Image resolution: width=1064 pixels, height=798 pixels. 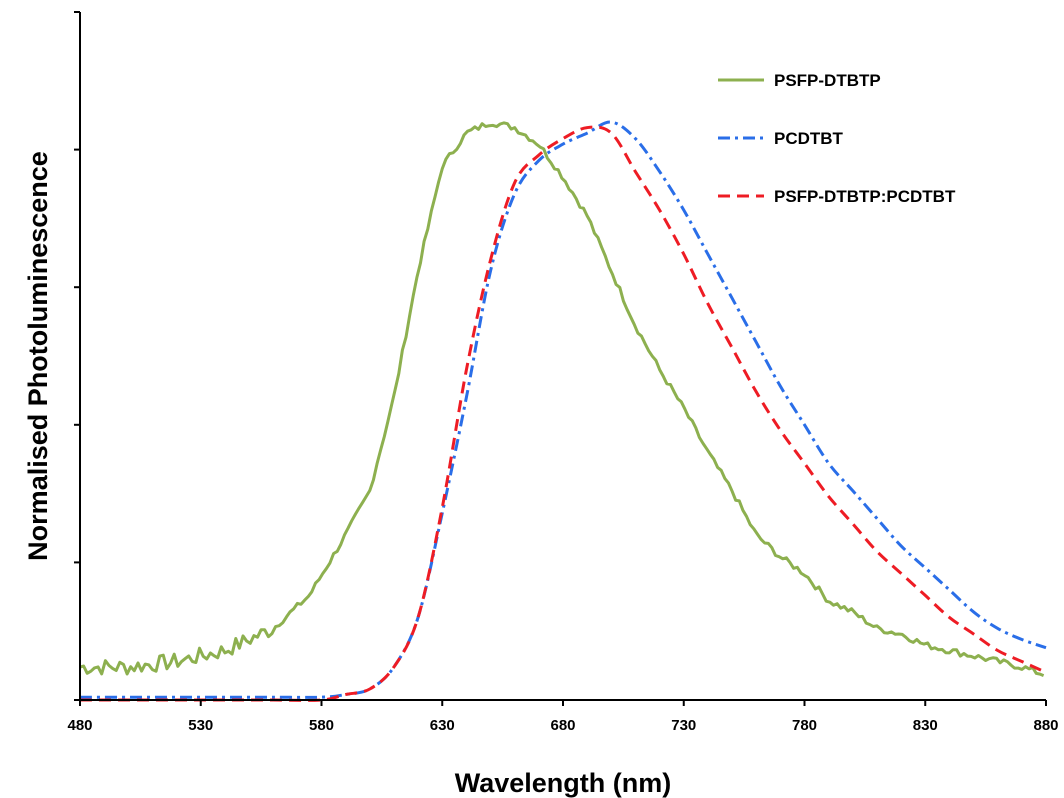 What do you see at coordinates (563, 783) in the screenshot?
I see `x-axis-title: Wavelength (nm)` at bounding box center [563, 783].